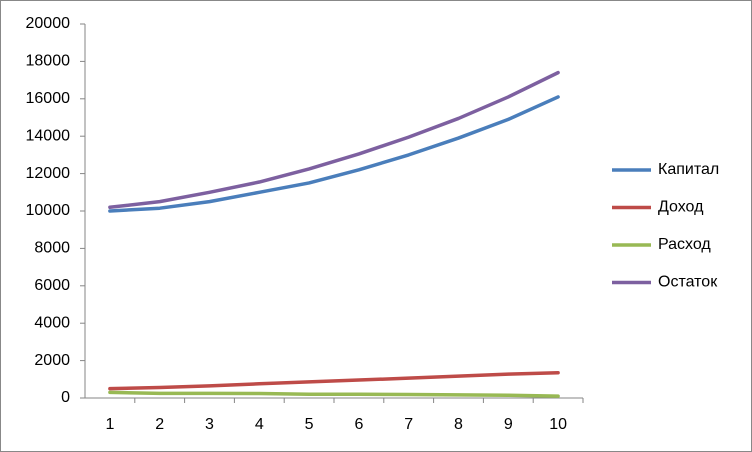  Describe the element at coordinates (52, 248) in the screenshot. I see `y-tick-label: 8000` at that location.